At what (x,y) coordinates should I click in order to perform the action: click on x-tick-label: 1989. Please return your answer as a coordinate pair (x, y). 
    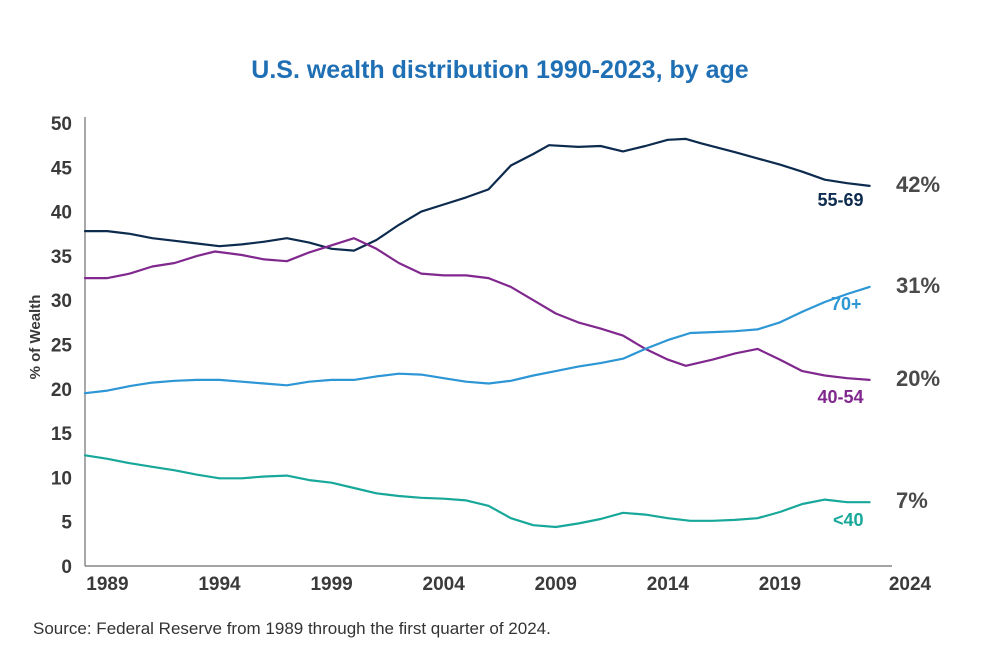
    Looking at the image, I should click on (107, 584).